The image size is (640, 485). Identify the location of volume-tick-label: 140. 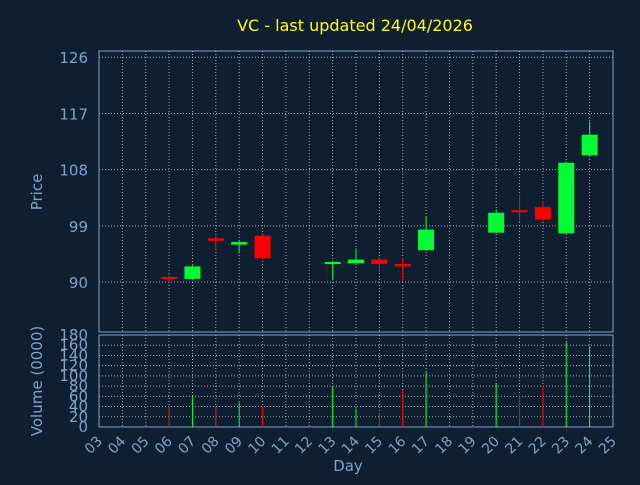
(73, 355).